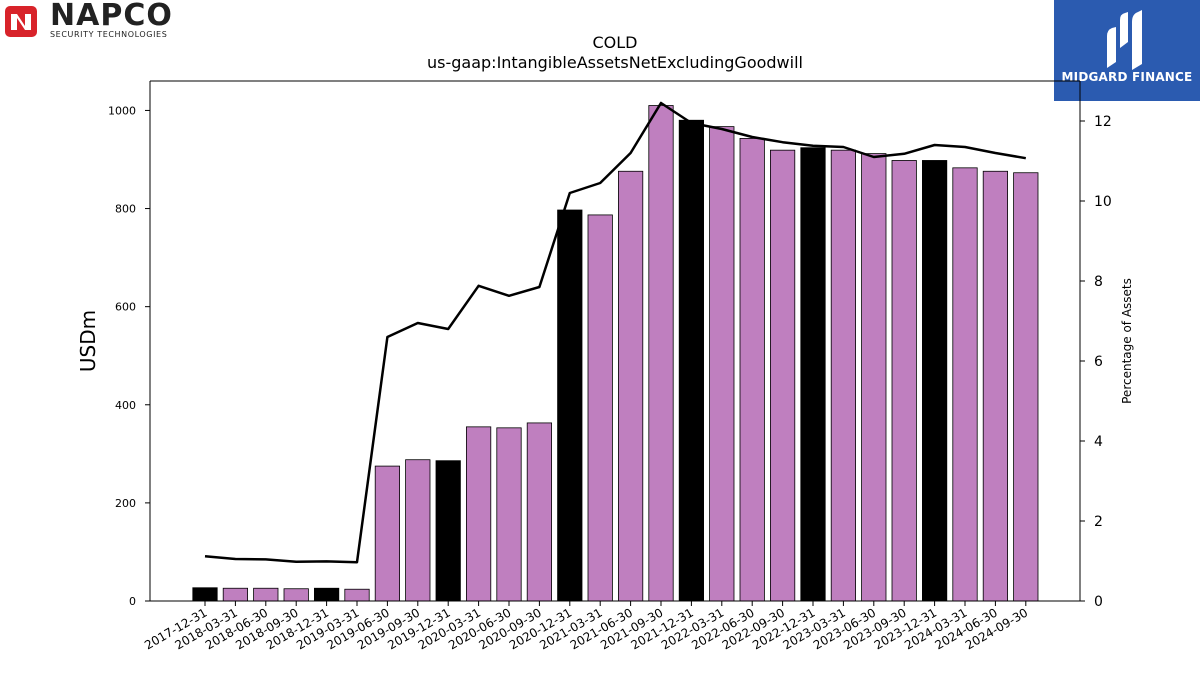 This screenshot has width=1200, height=675. What do you see at coordinates (132, 601) in the screenshot?
I see `y-tick-label-0: 0` at bounding box center [132, 601].